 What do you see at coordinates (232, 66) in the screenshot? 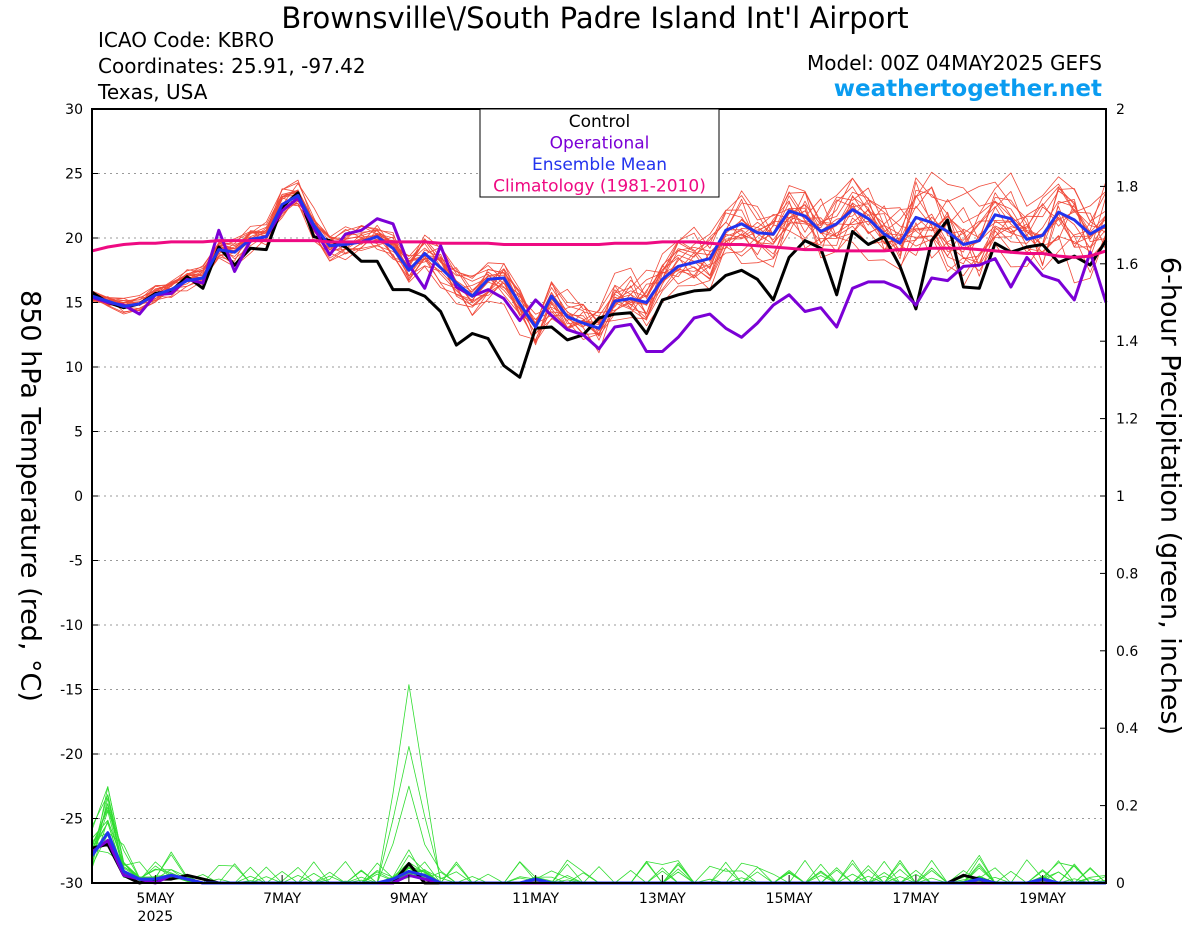
I see `coordinates: Coordinates: 25.91, -97.42` at bounding box center [232, 66].